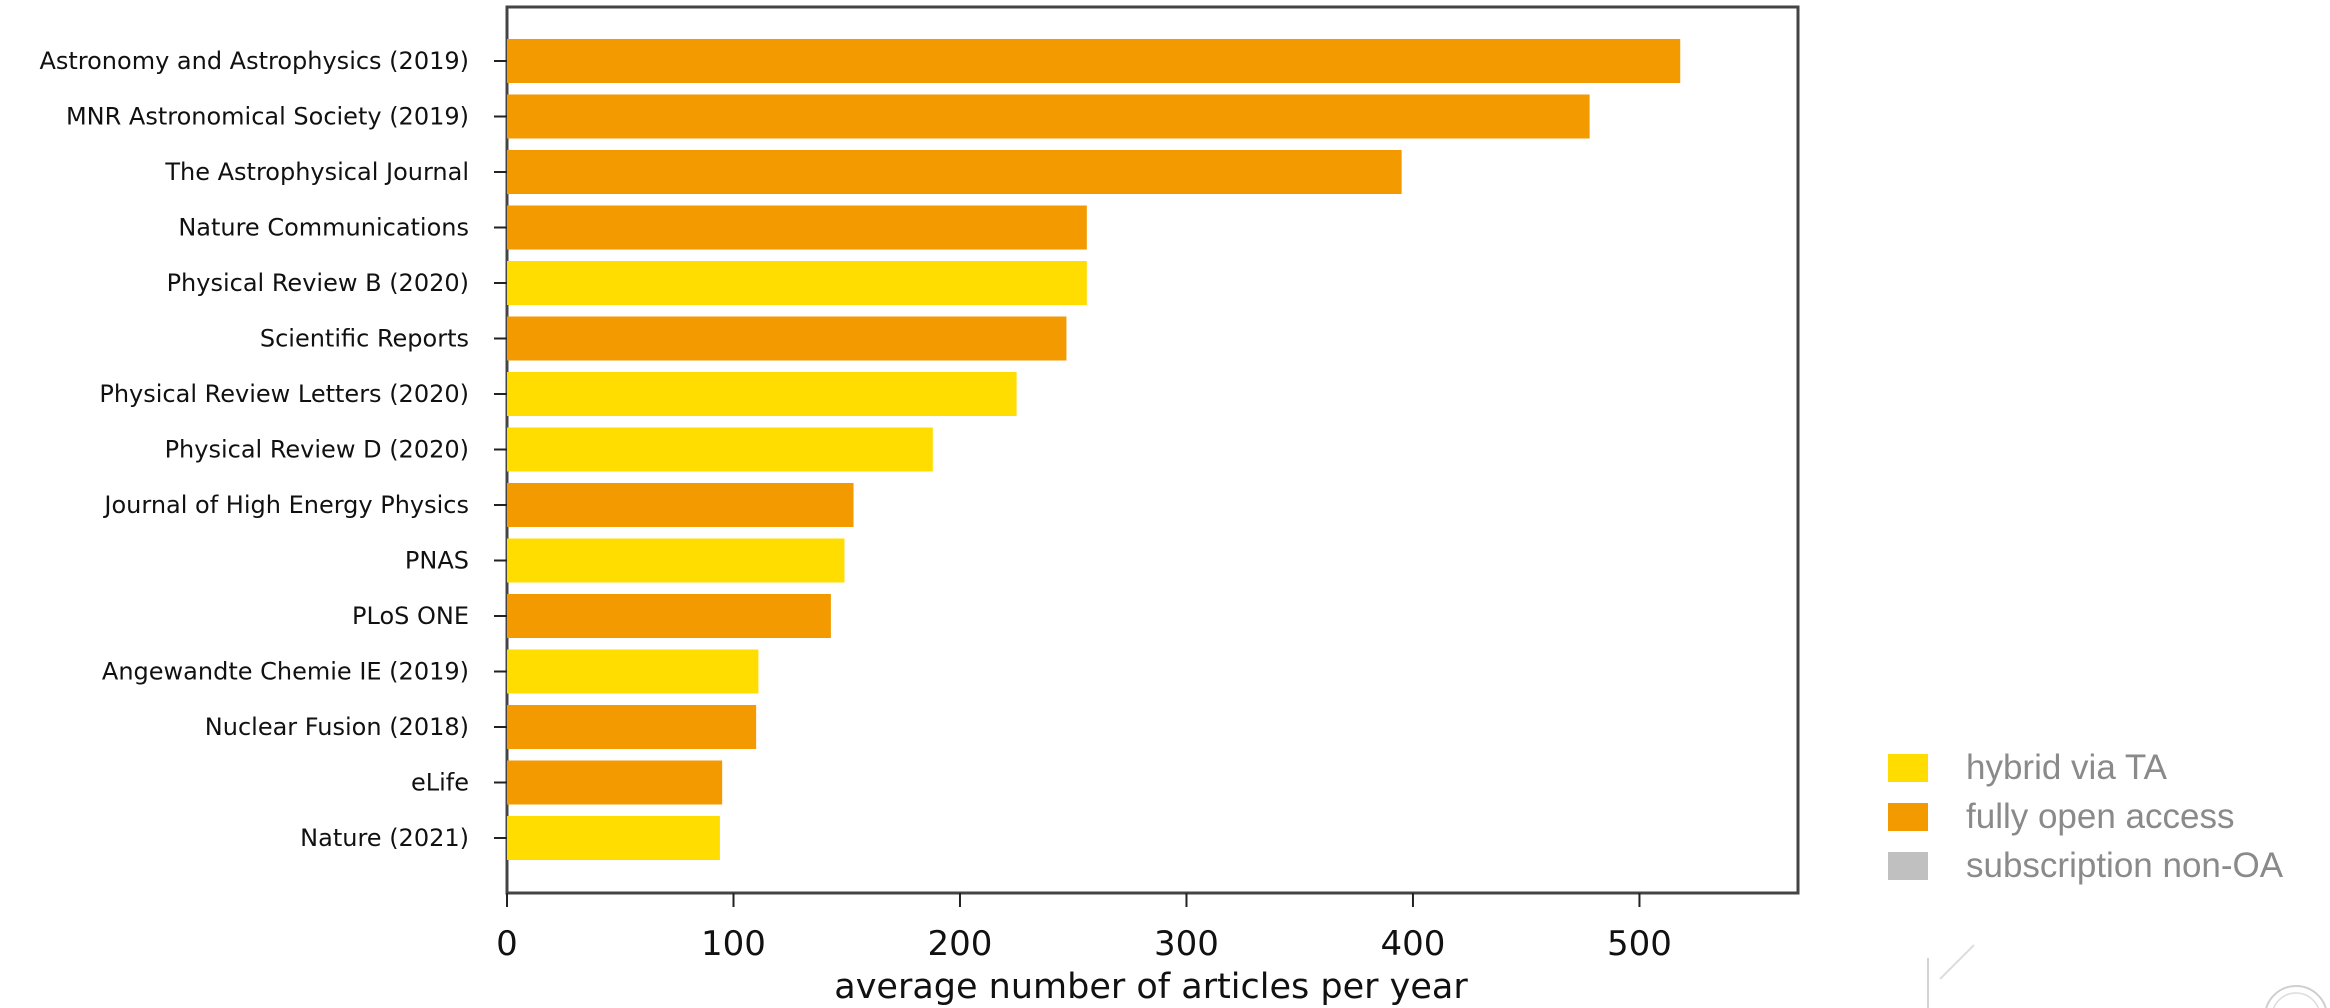 The height and width of the screenshot is (1008, 2330). What do you see at coordinates (787, 338) in the screenshot?
I see `bar-scientific-reports` at bounding box center [787, 338].